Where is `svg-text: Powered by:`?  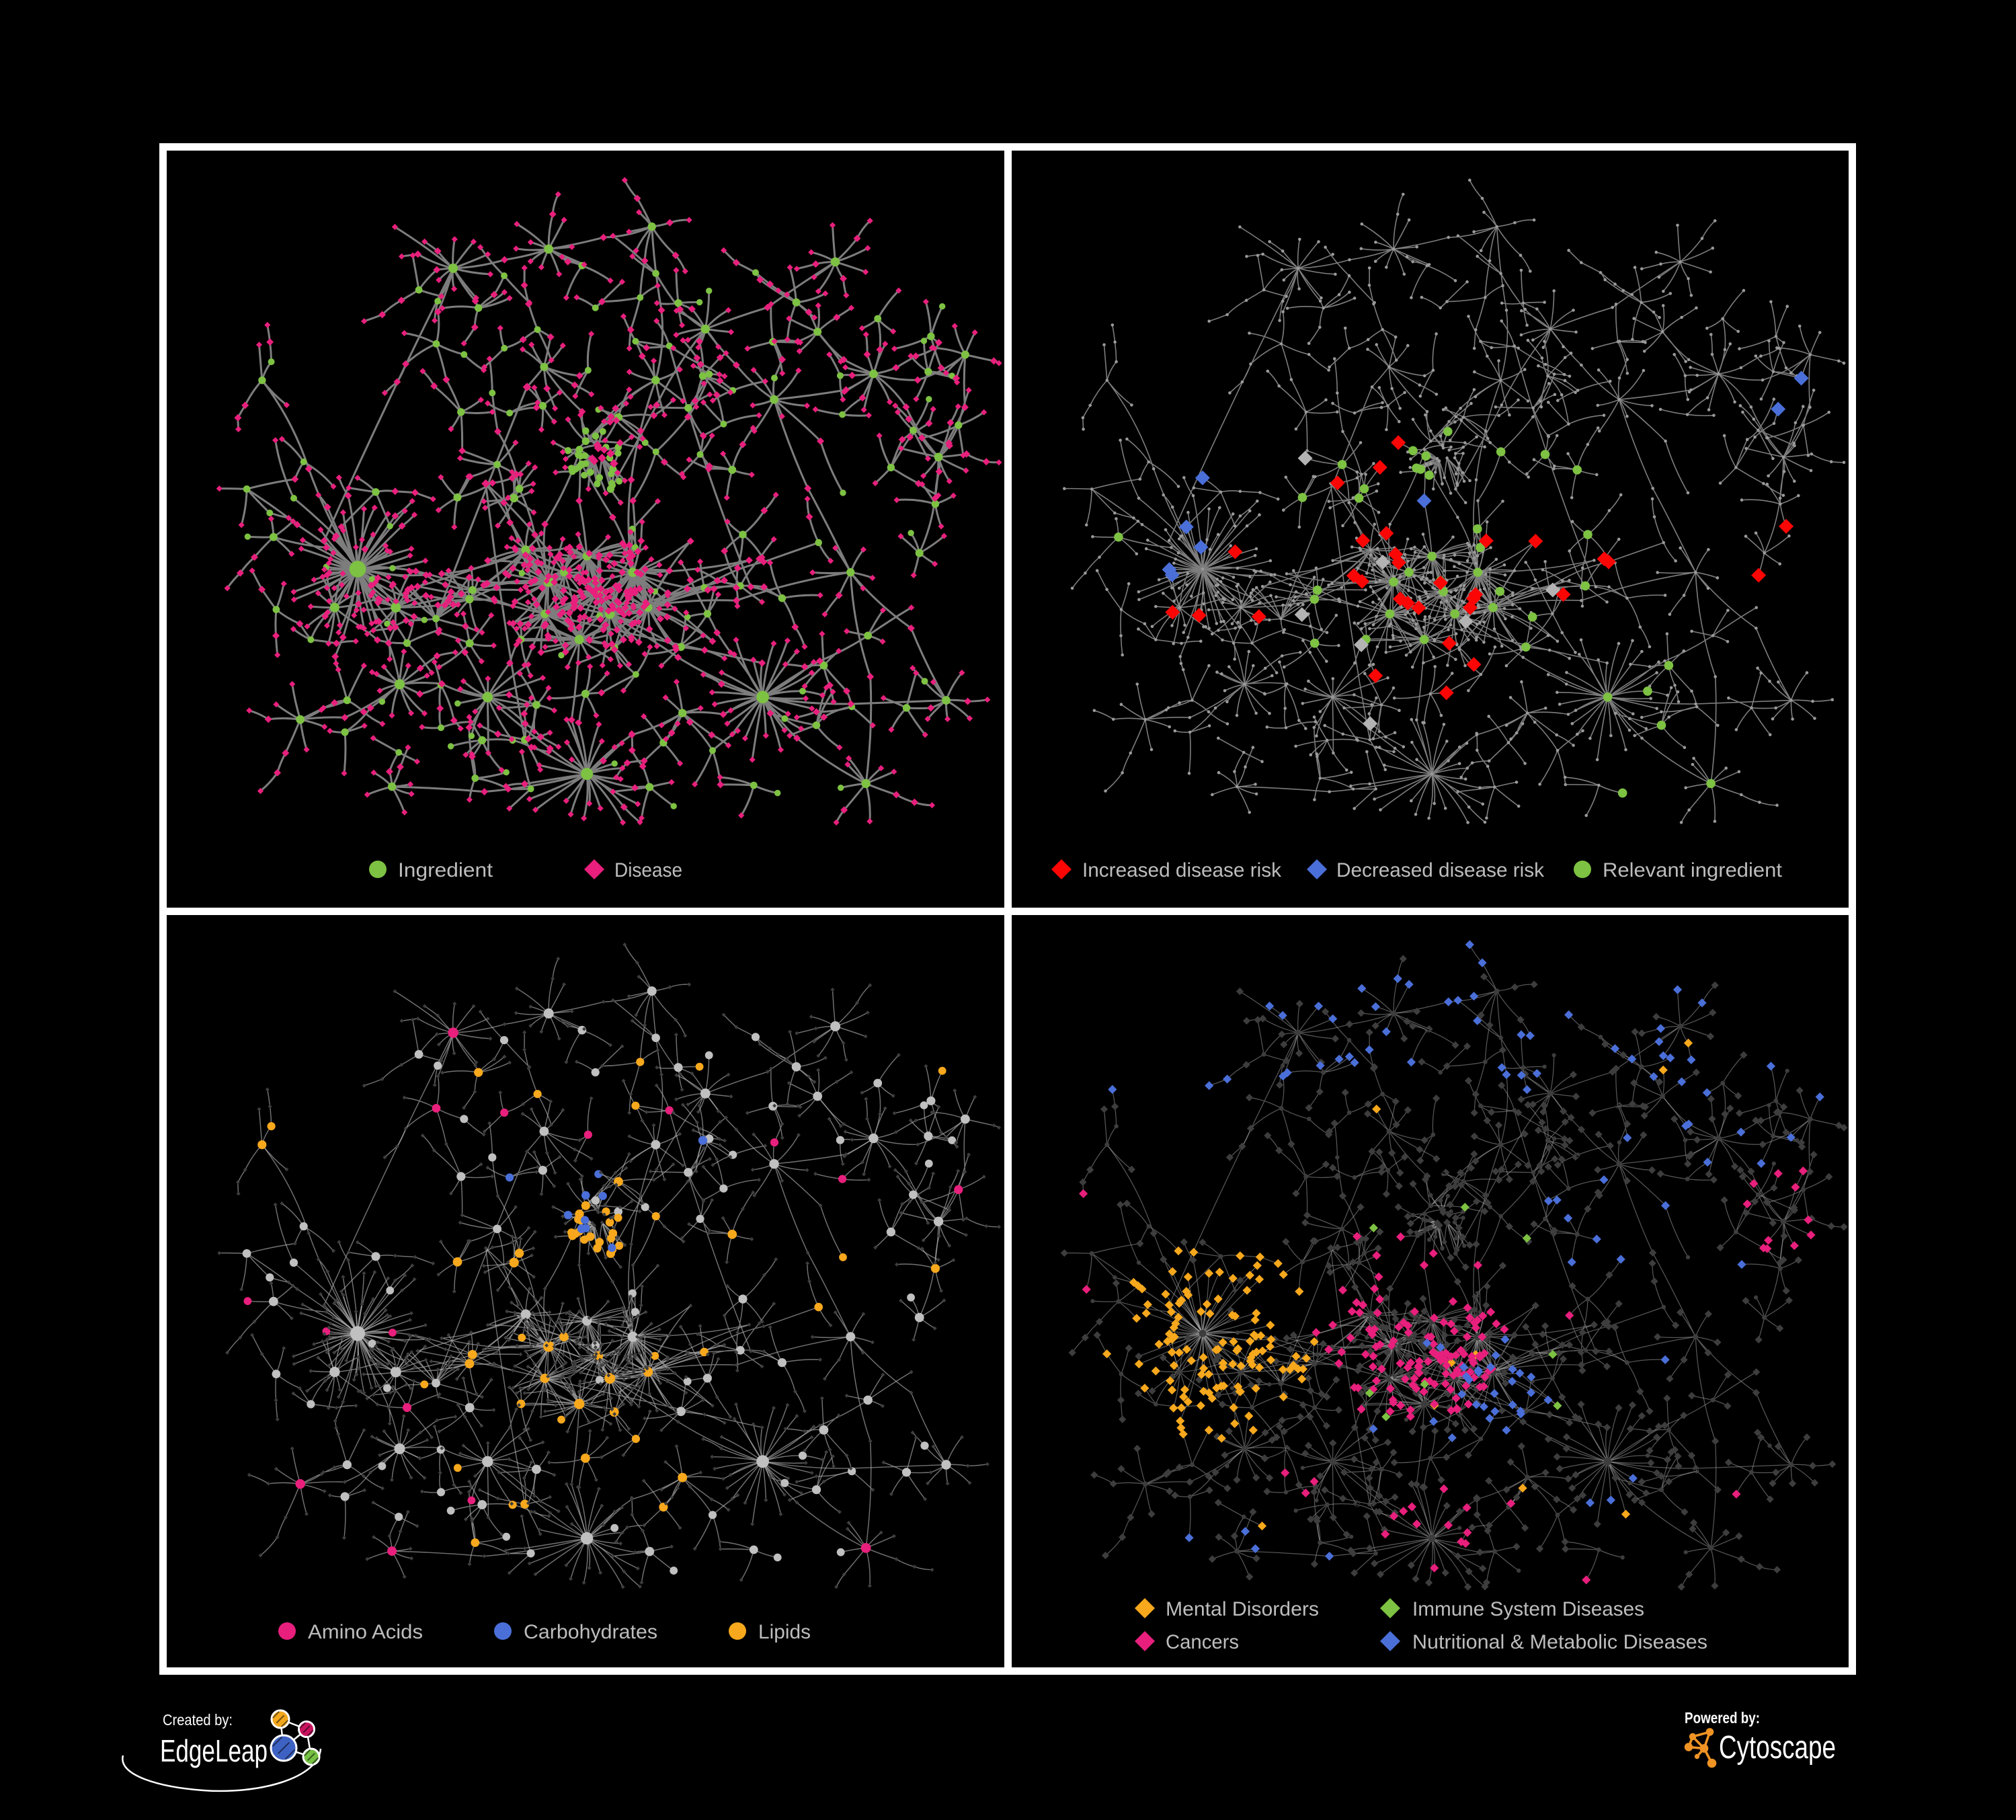
svg-text: Powered by: is located at coordinates (1722, 1718).